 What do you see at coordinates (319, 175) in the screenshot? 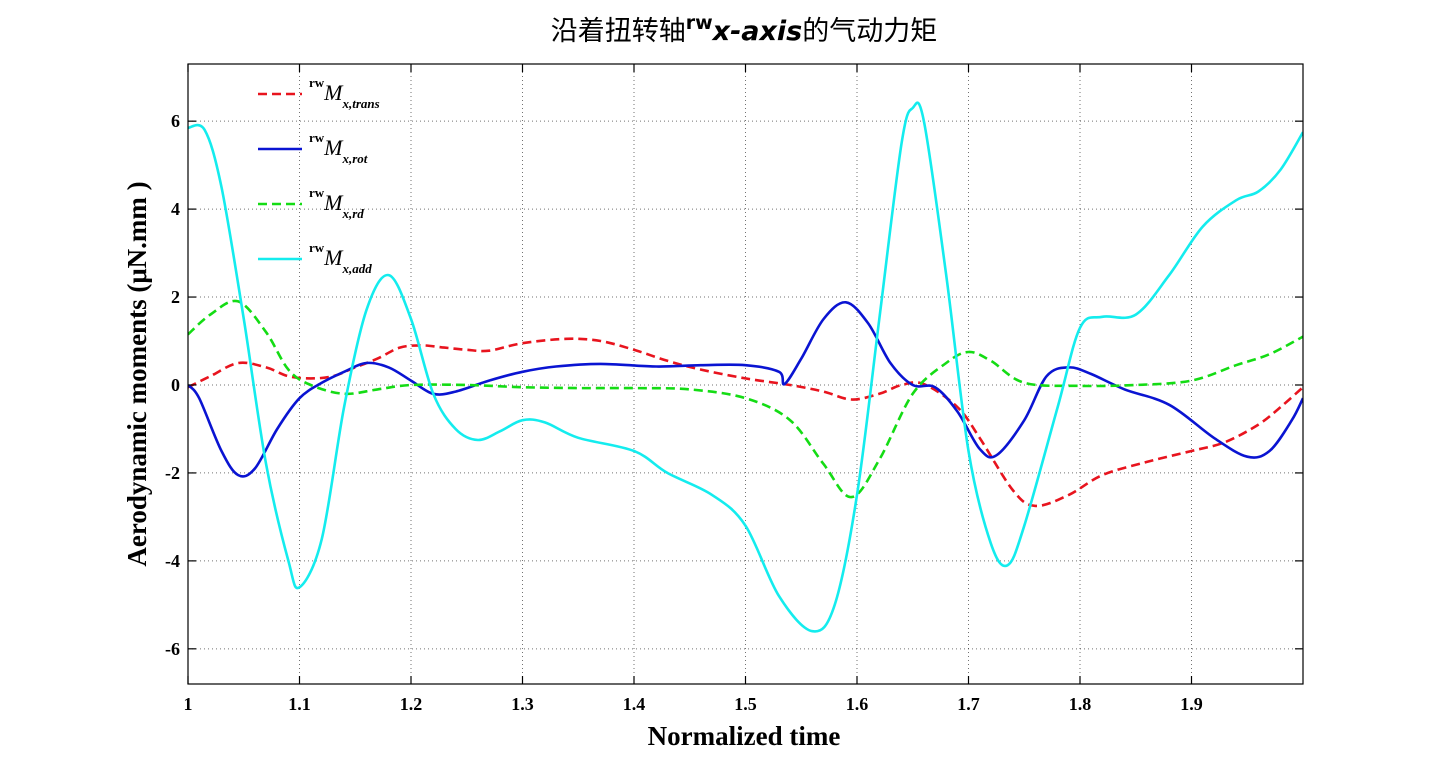
I see `legend: rwMx,trans rwMx,rot rwMx,rd rwMx,add` at bounding box center [319, 175].